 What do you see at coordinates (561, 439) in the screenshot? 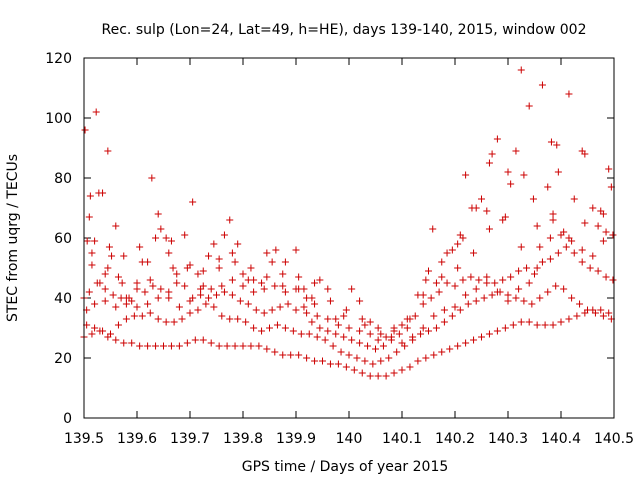
I see `x-tick-label: 140.4` at bounding box center [561, 439].